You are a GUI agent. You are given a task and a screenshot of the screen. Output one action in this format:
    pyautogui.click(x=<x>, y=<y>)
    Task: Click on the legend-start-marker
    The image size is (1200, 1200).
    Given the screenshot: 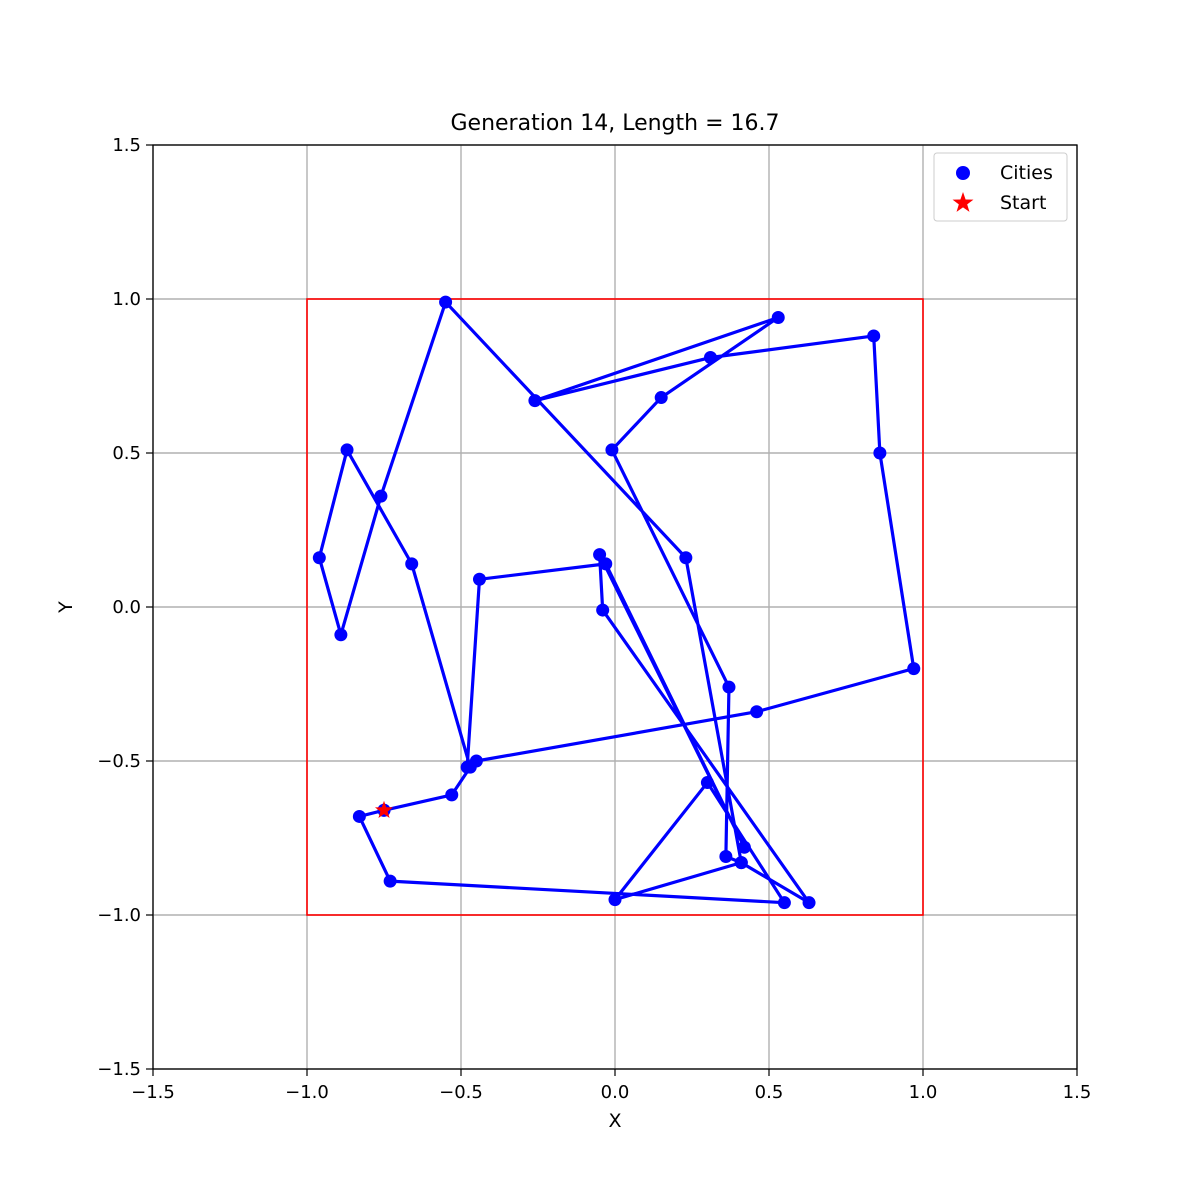 What is the action you would take?
    pyautogui.click(x=963, y=202)
    